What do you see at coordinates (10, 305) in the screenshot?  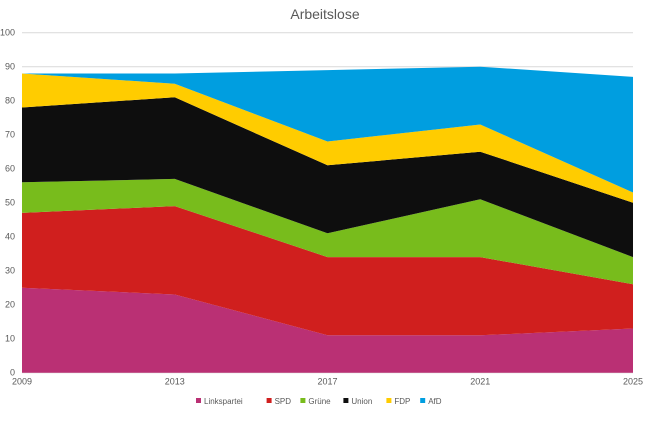 I see `y-tick-label: 20` at bounding box center [10, 305].